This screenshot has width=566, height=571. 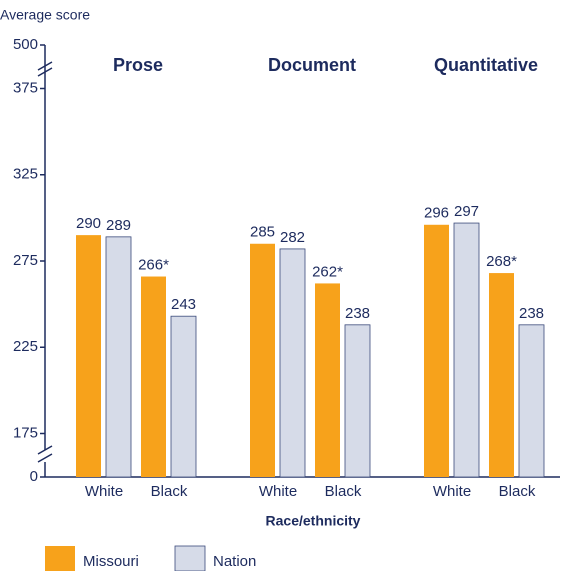 I want to click on value-label: 243, so click(x=183, y=304).